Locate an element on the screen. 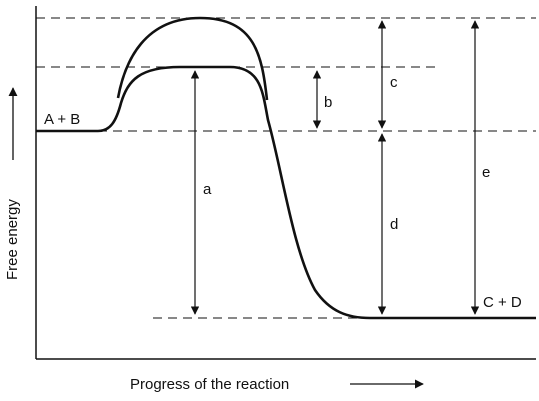 The height and width of the screenshot is (401, 539). reactants-label: A + B is located at coordinates (62, 119).